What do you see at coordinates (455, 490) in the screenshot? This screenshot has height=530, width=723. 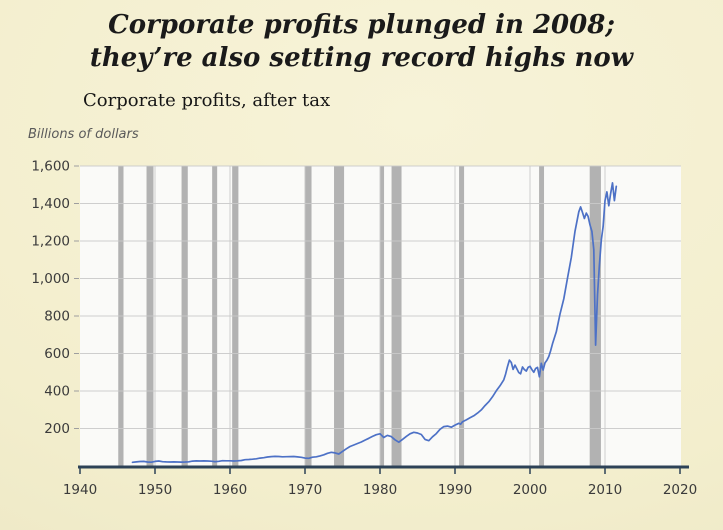 I see `x-tick-label: 1990` at bounding box center [455, 490].